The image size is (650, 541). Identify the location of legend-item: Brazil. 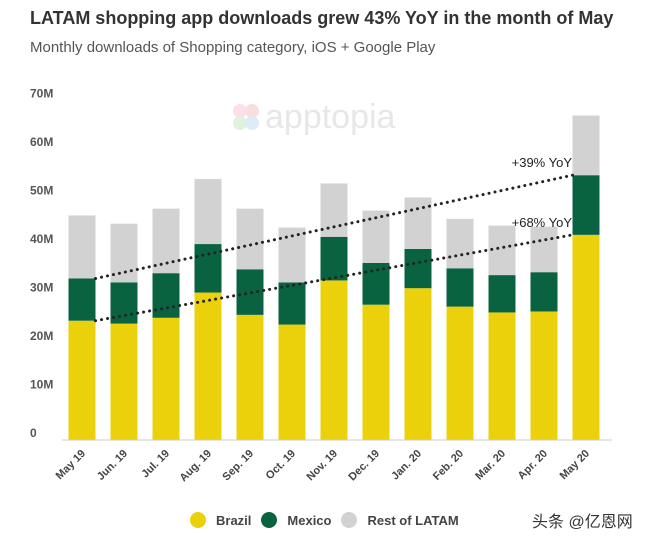
(220, 520).